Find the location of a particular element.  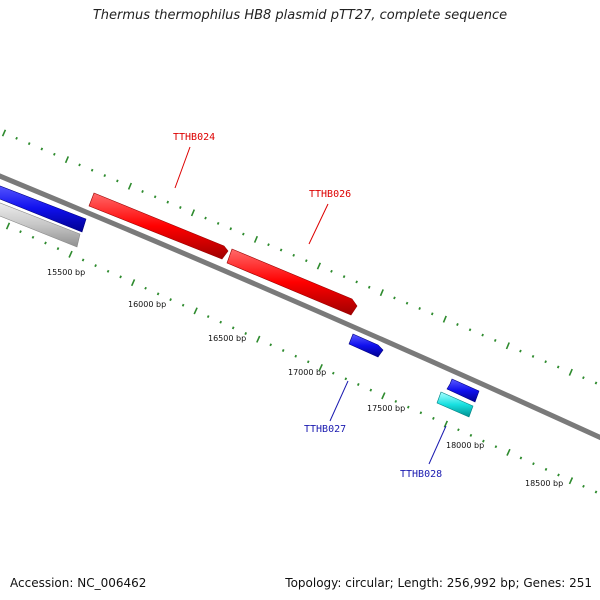

gene-feature-tthb024 is located at coordinates (158, 226).